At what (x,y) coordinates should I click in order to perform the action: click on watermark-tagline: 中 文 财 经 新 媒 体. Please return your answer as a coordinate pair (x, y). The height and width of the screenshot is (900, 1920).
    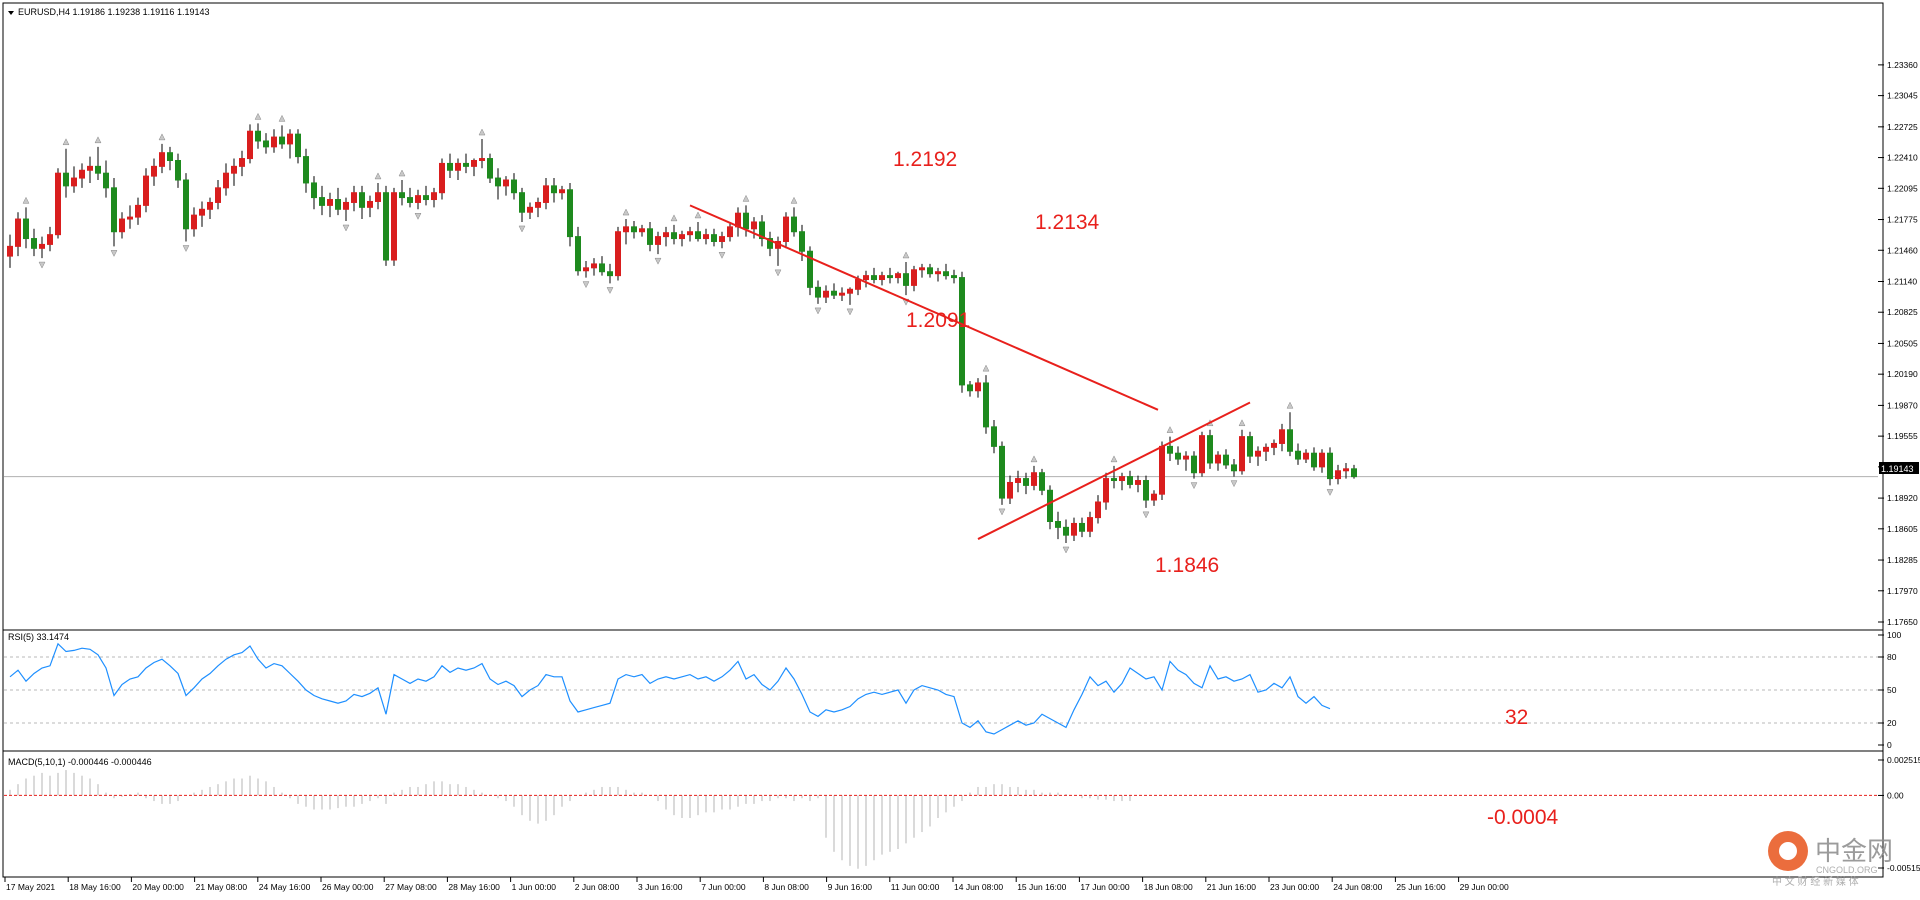
    Looking at the image, I should click on (1815, 881).